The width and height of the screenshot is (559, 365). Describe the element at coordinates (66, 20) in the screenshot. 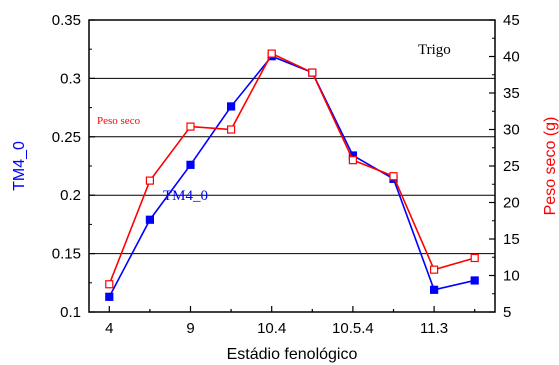

I see `left-y-tick-label: 0.35` at that location.